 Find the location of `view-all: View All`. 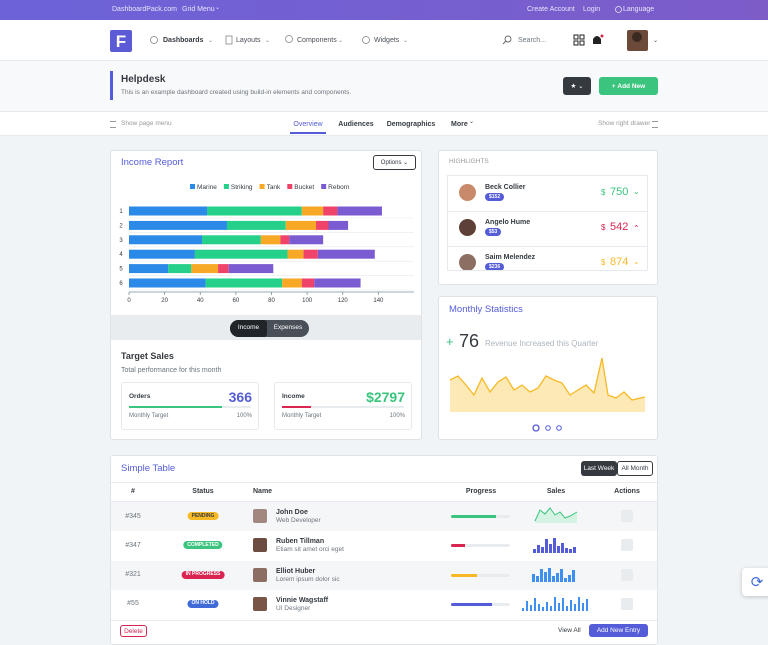

view-all: View All is located at coordinates (569, 630).